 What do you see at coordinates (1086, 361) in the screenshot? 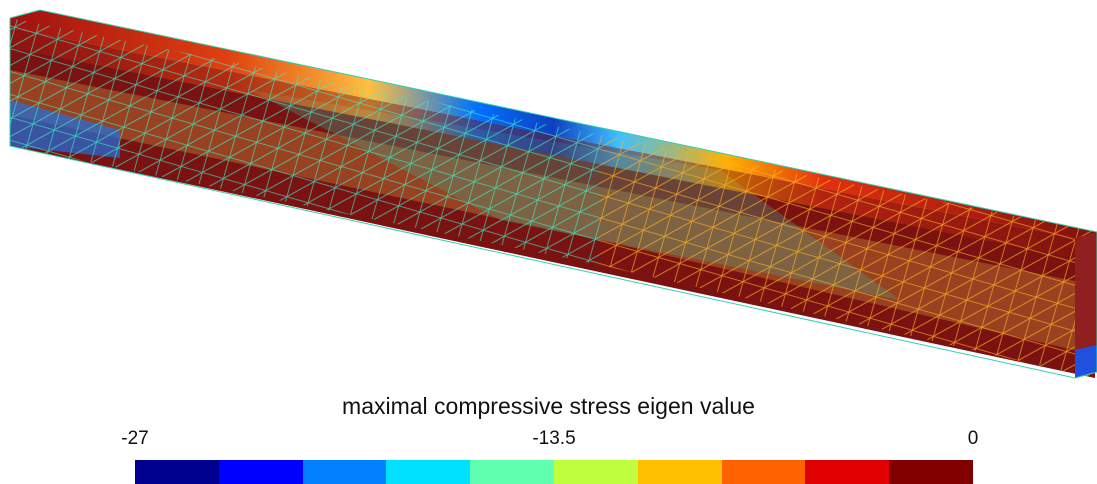
I see `beam-end-face-blue` at bounding box center [1086, 361].